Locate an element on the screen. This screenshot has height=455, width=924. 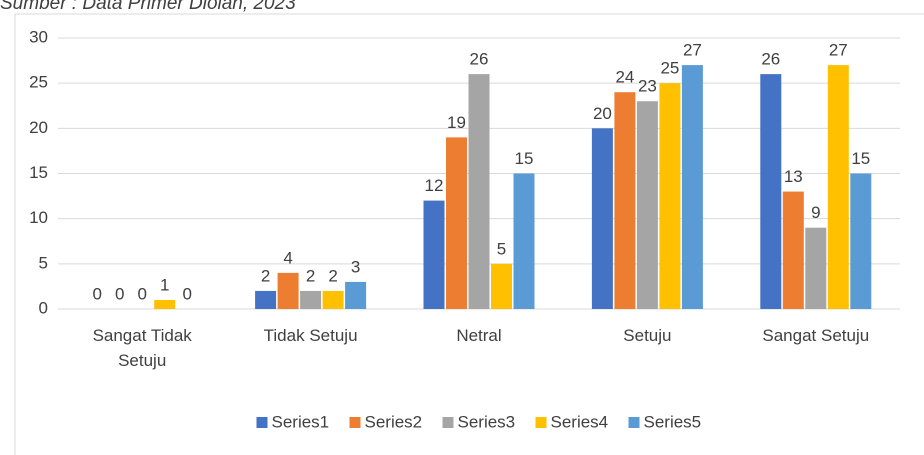
data-label: 4 is located at coordinates (287, 257).